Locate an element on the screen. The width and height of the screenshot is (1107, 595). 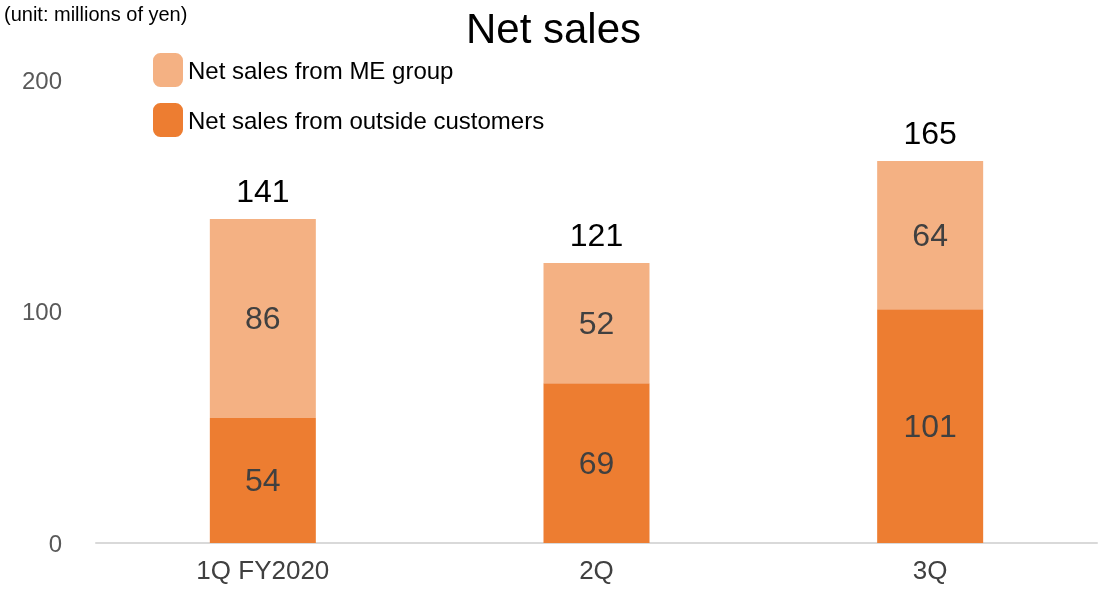
data-label: 52 is located at coordinates (596, 323).